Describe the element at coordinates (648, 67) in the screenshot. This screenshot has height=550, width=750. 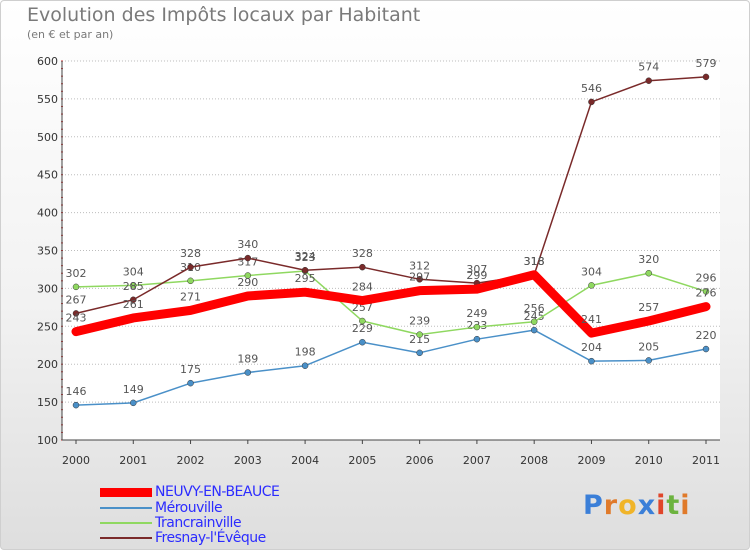
I see `data-label-fresnay-l-v-que: 574` at that location.